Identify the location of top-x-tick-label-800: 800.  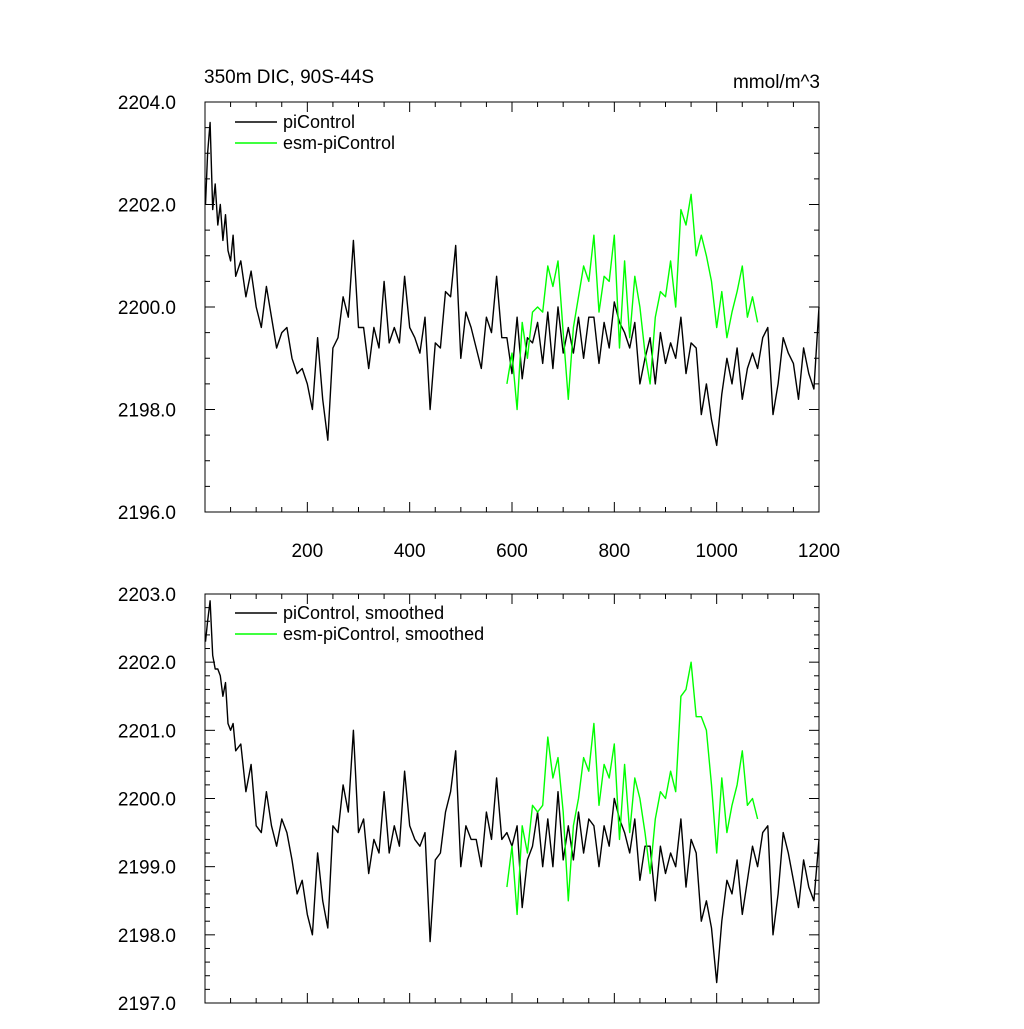
(614, 551).